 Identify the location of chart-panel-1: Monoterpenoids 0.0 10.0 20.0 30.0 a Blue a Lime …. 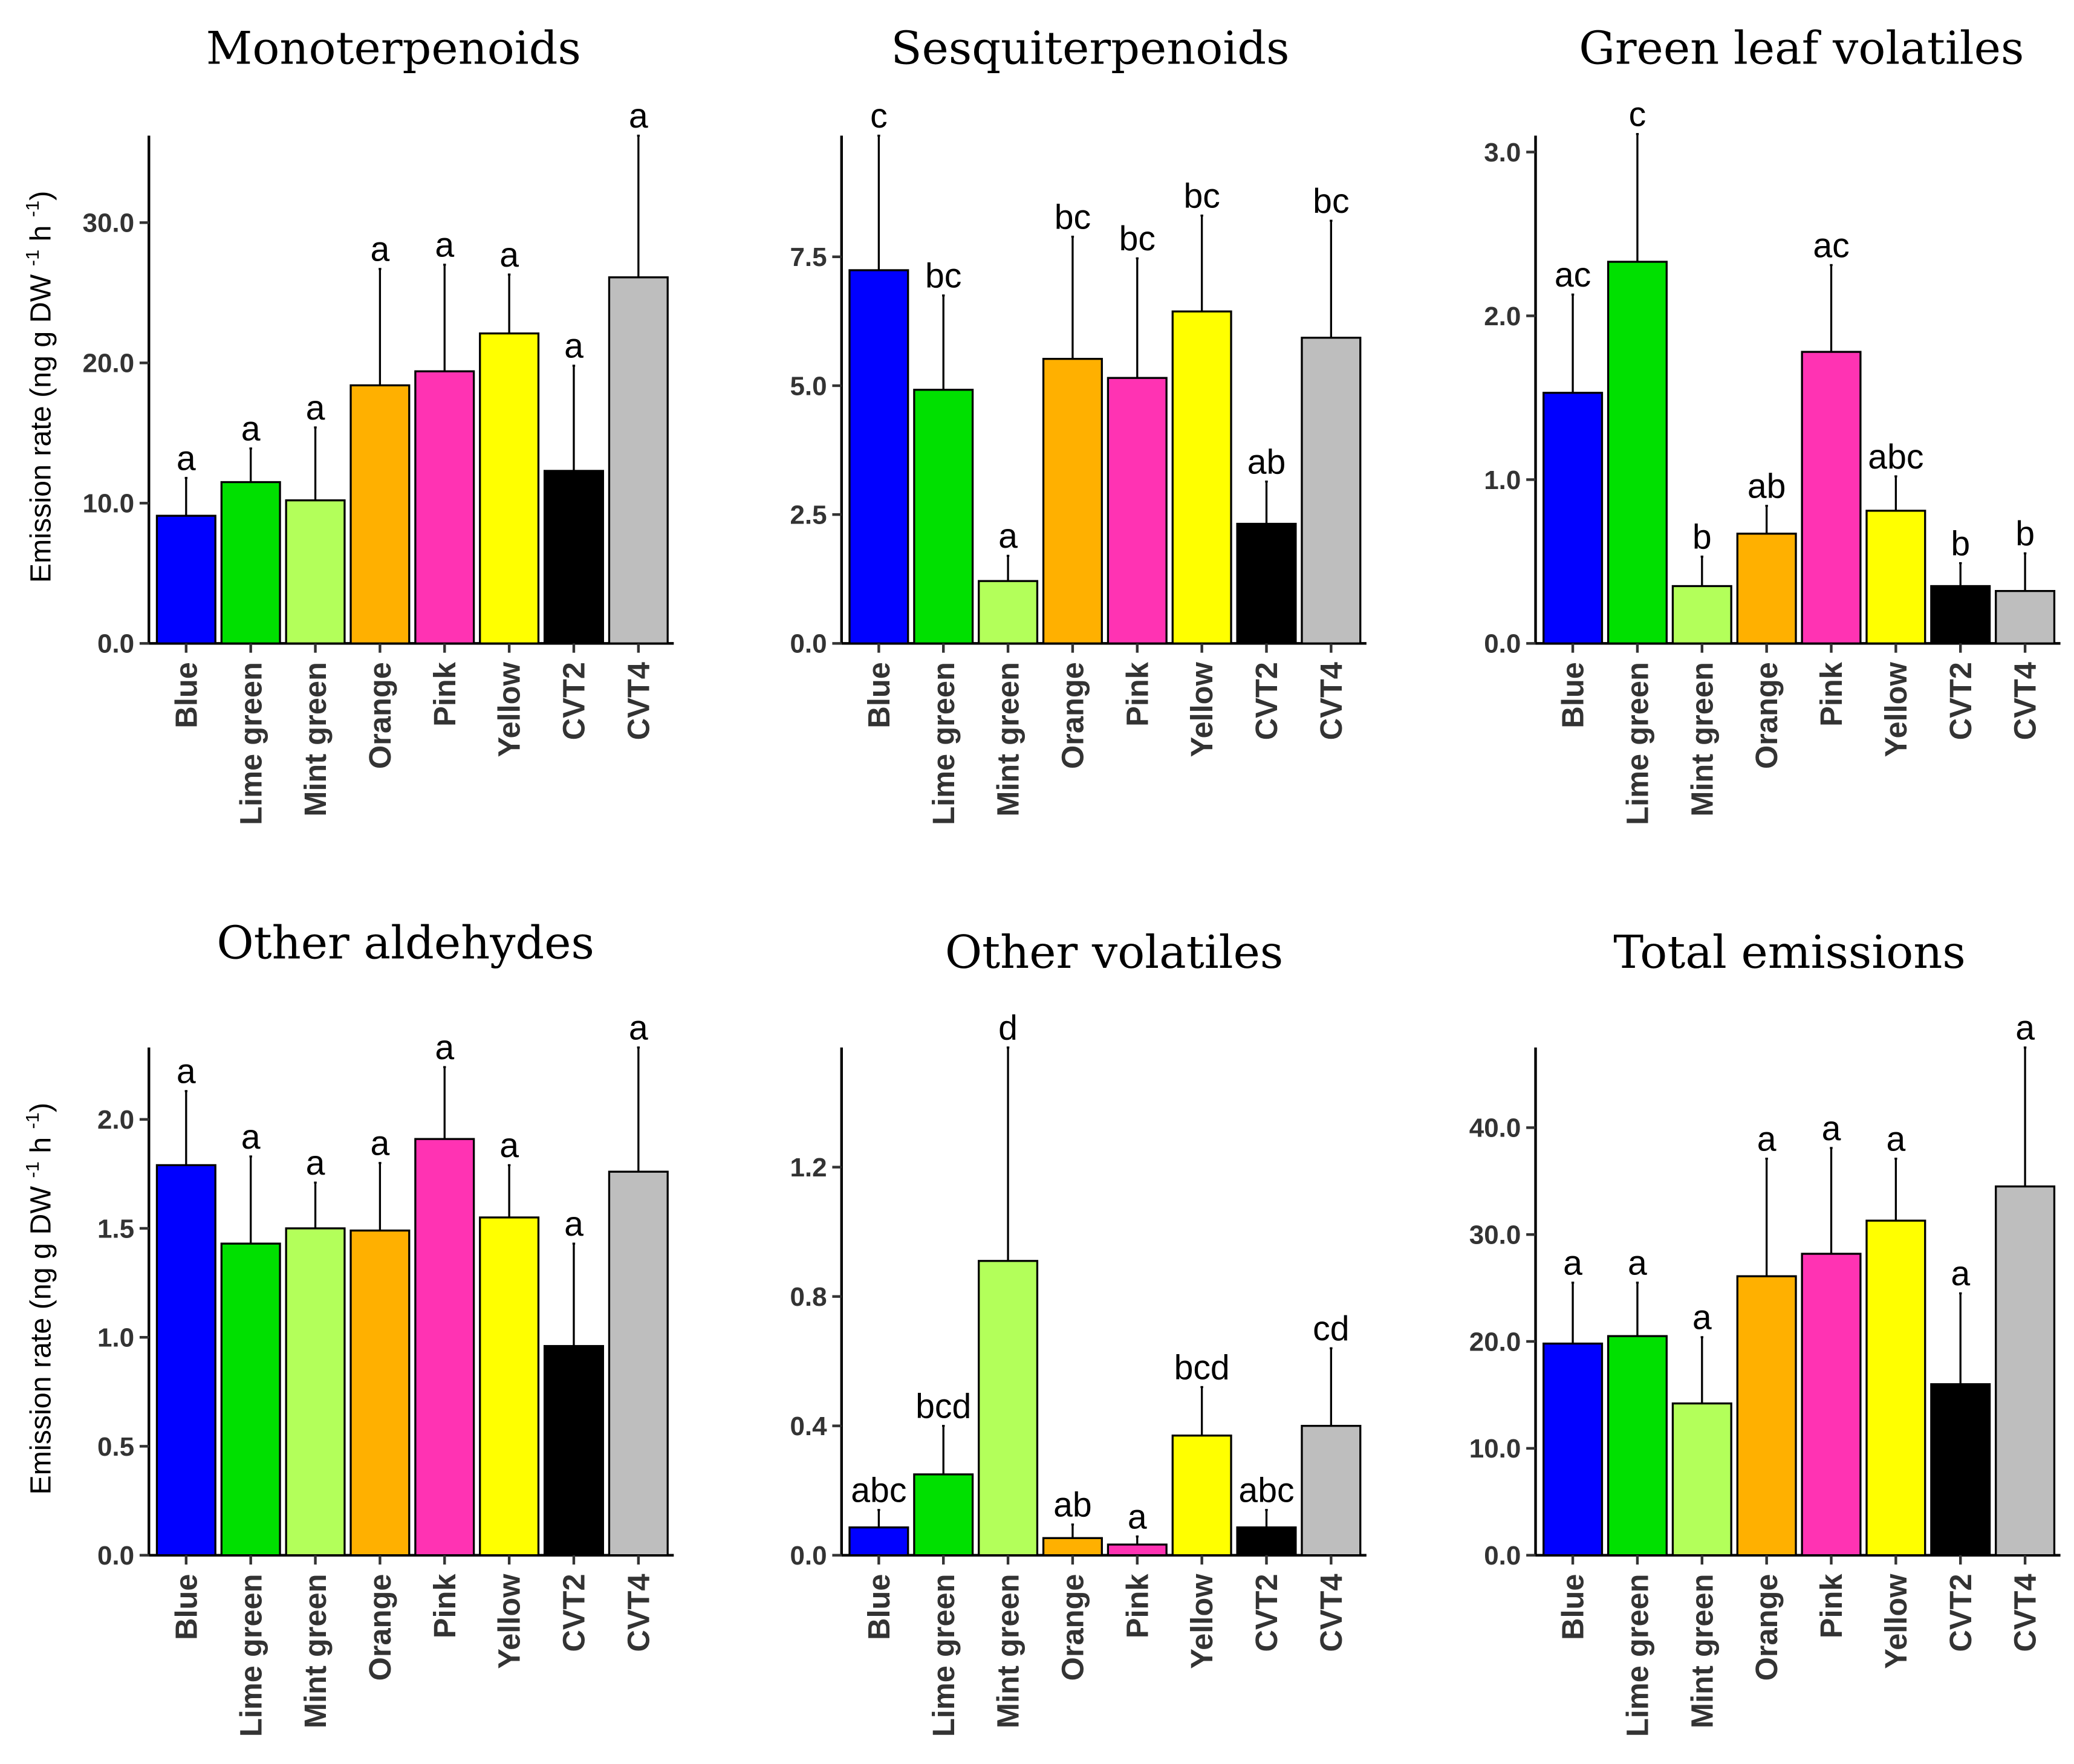
(348, 423).